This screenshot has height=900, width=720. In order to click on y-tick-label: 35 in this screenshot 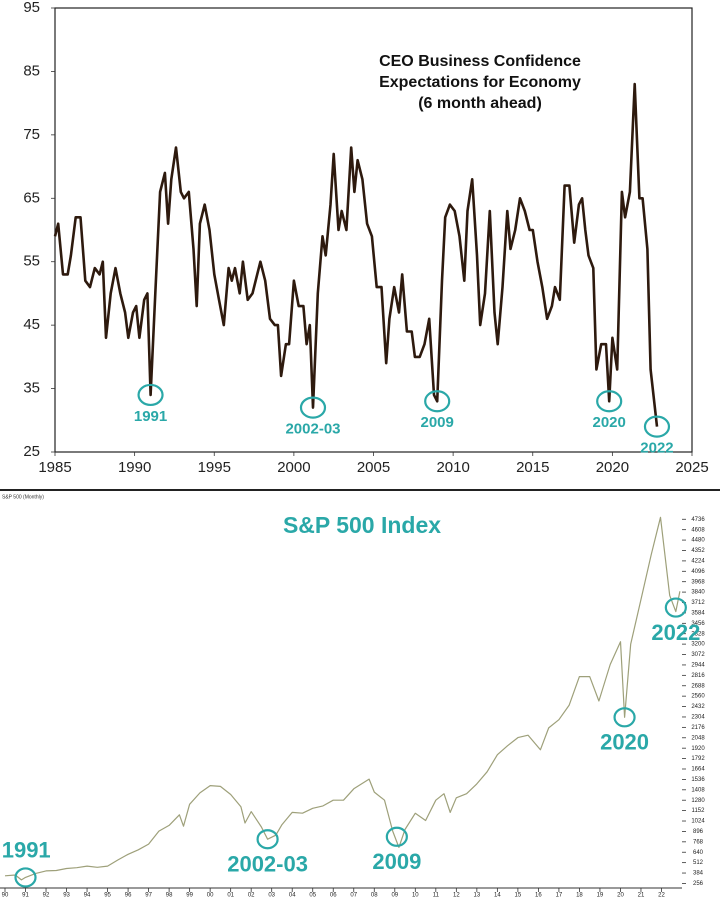, I will do `click(31, 388)`.